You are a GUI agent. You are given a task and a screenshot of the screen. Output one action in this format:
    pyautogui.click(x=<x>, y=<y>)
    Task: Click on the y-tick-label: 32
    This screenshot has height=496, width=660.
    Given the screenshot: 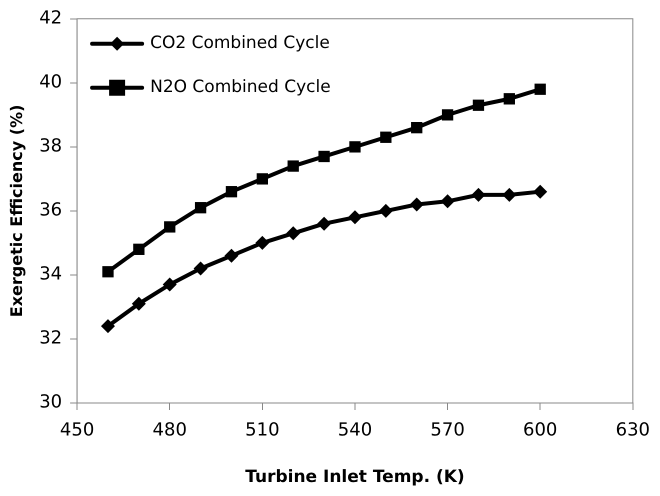 What is the action you would take?
    pyautogui.click(x=50, y=338)
    